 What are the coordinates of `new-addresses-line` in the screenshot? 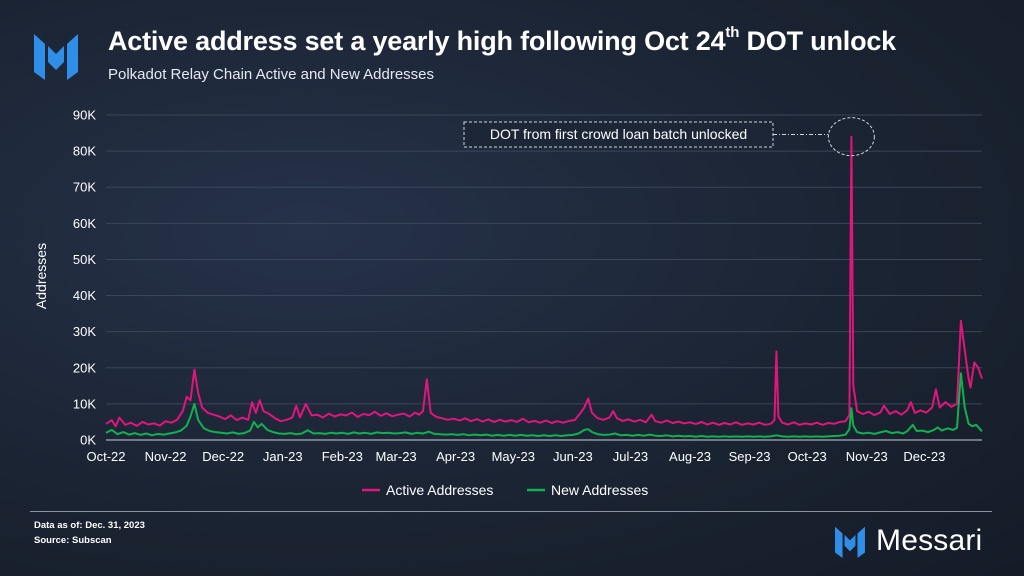 It's located at (544, 405).